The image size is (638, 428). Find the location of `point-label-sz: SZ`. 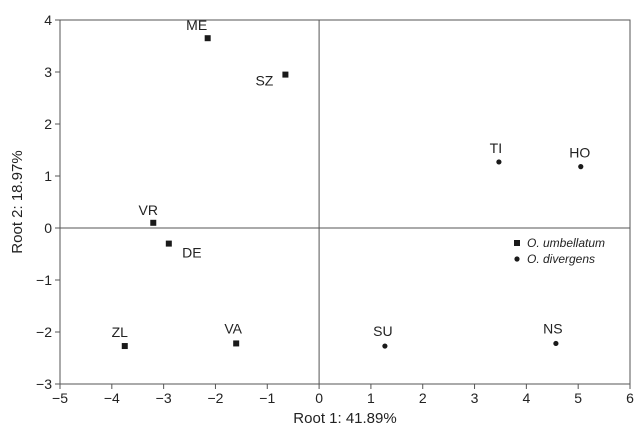

point-label-sz: SZ is located at coordinates (264, 81).